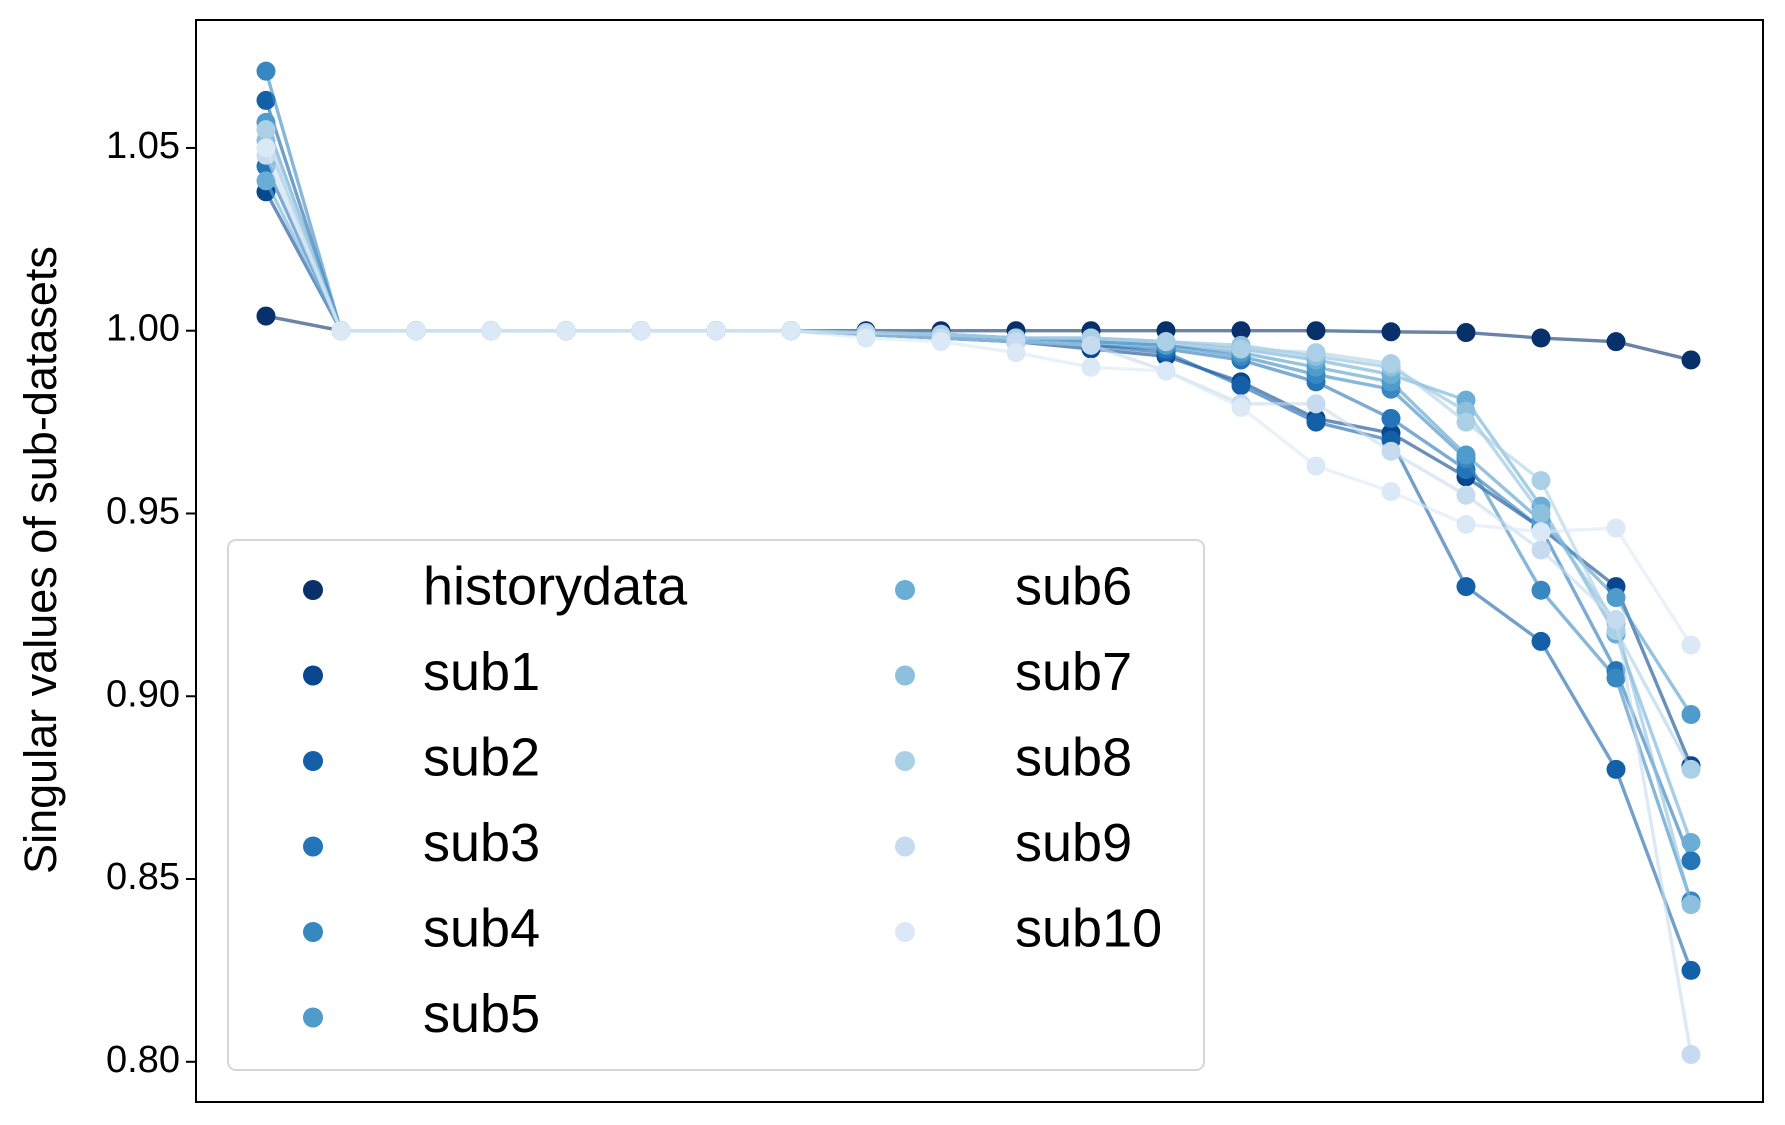 Image resolution: width=1785 pixels, height=1125 pixels. Describe the element at coordinates (143, 877) in the screenshot. I see `y-tick-label: 0.85` at that location.